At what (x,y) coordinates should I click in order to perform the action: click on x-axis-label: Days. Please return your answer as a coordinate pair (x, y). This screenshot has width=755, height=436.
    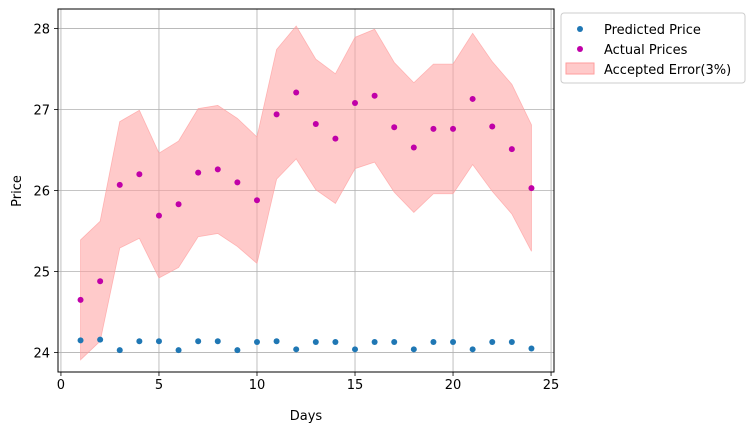
    Looking at the image, I should click on (306, 416).